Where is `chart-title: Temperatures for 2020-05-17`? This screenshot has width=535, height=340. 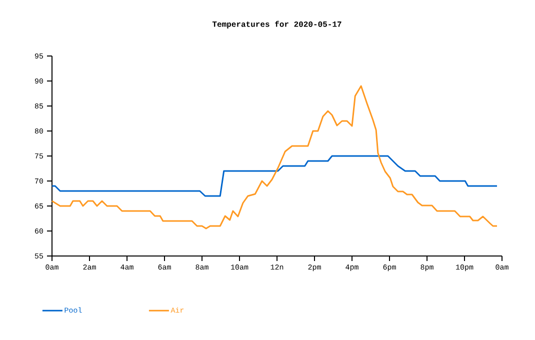
chart-title: Temperatures for 2020-05-17 is located at coordinates (277, 24).